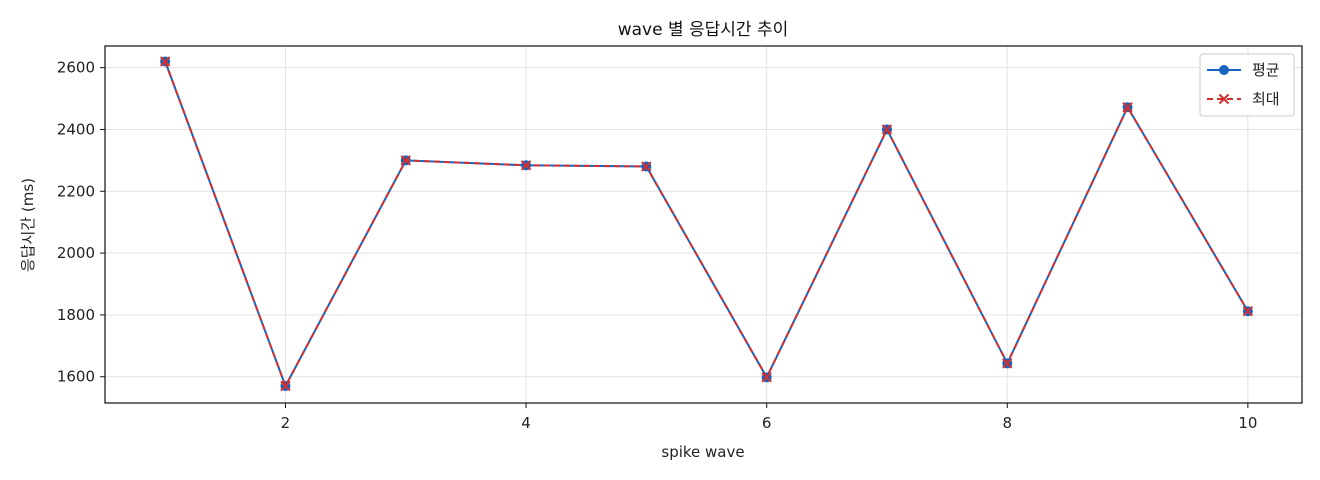  I want to click on legend-box, so click(1247, 85).